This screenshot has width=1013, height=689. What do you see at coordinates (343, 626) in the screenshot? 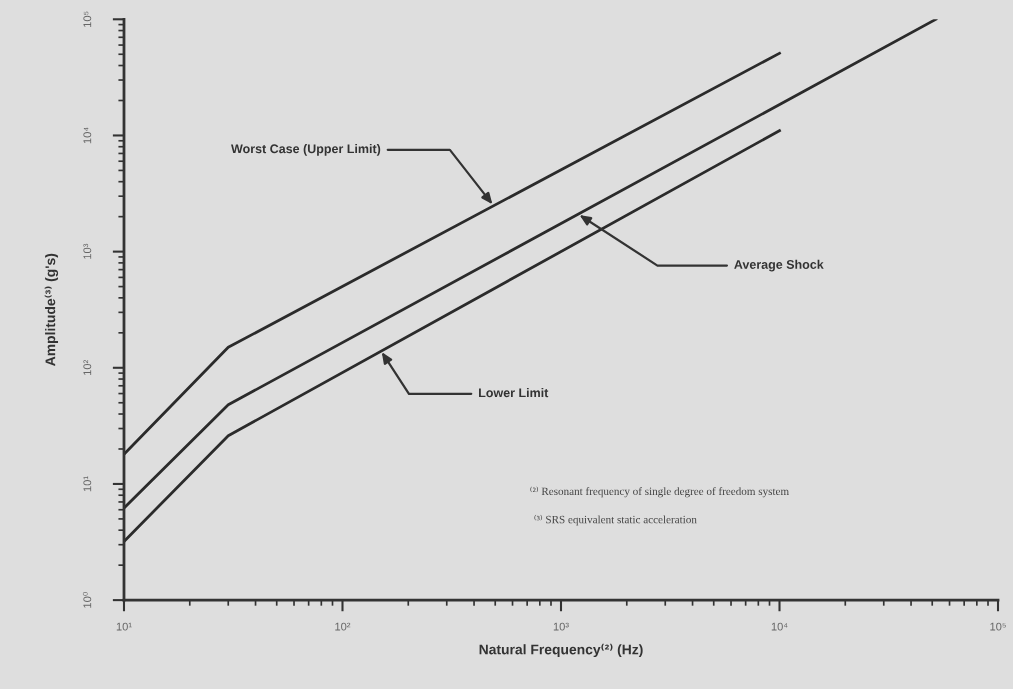
I see `x-tick-label: 10²` at bounding box center [343, 626].